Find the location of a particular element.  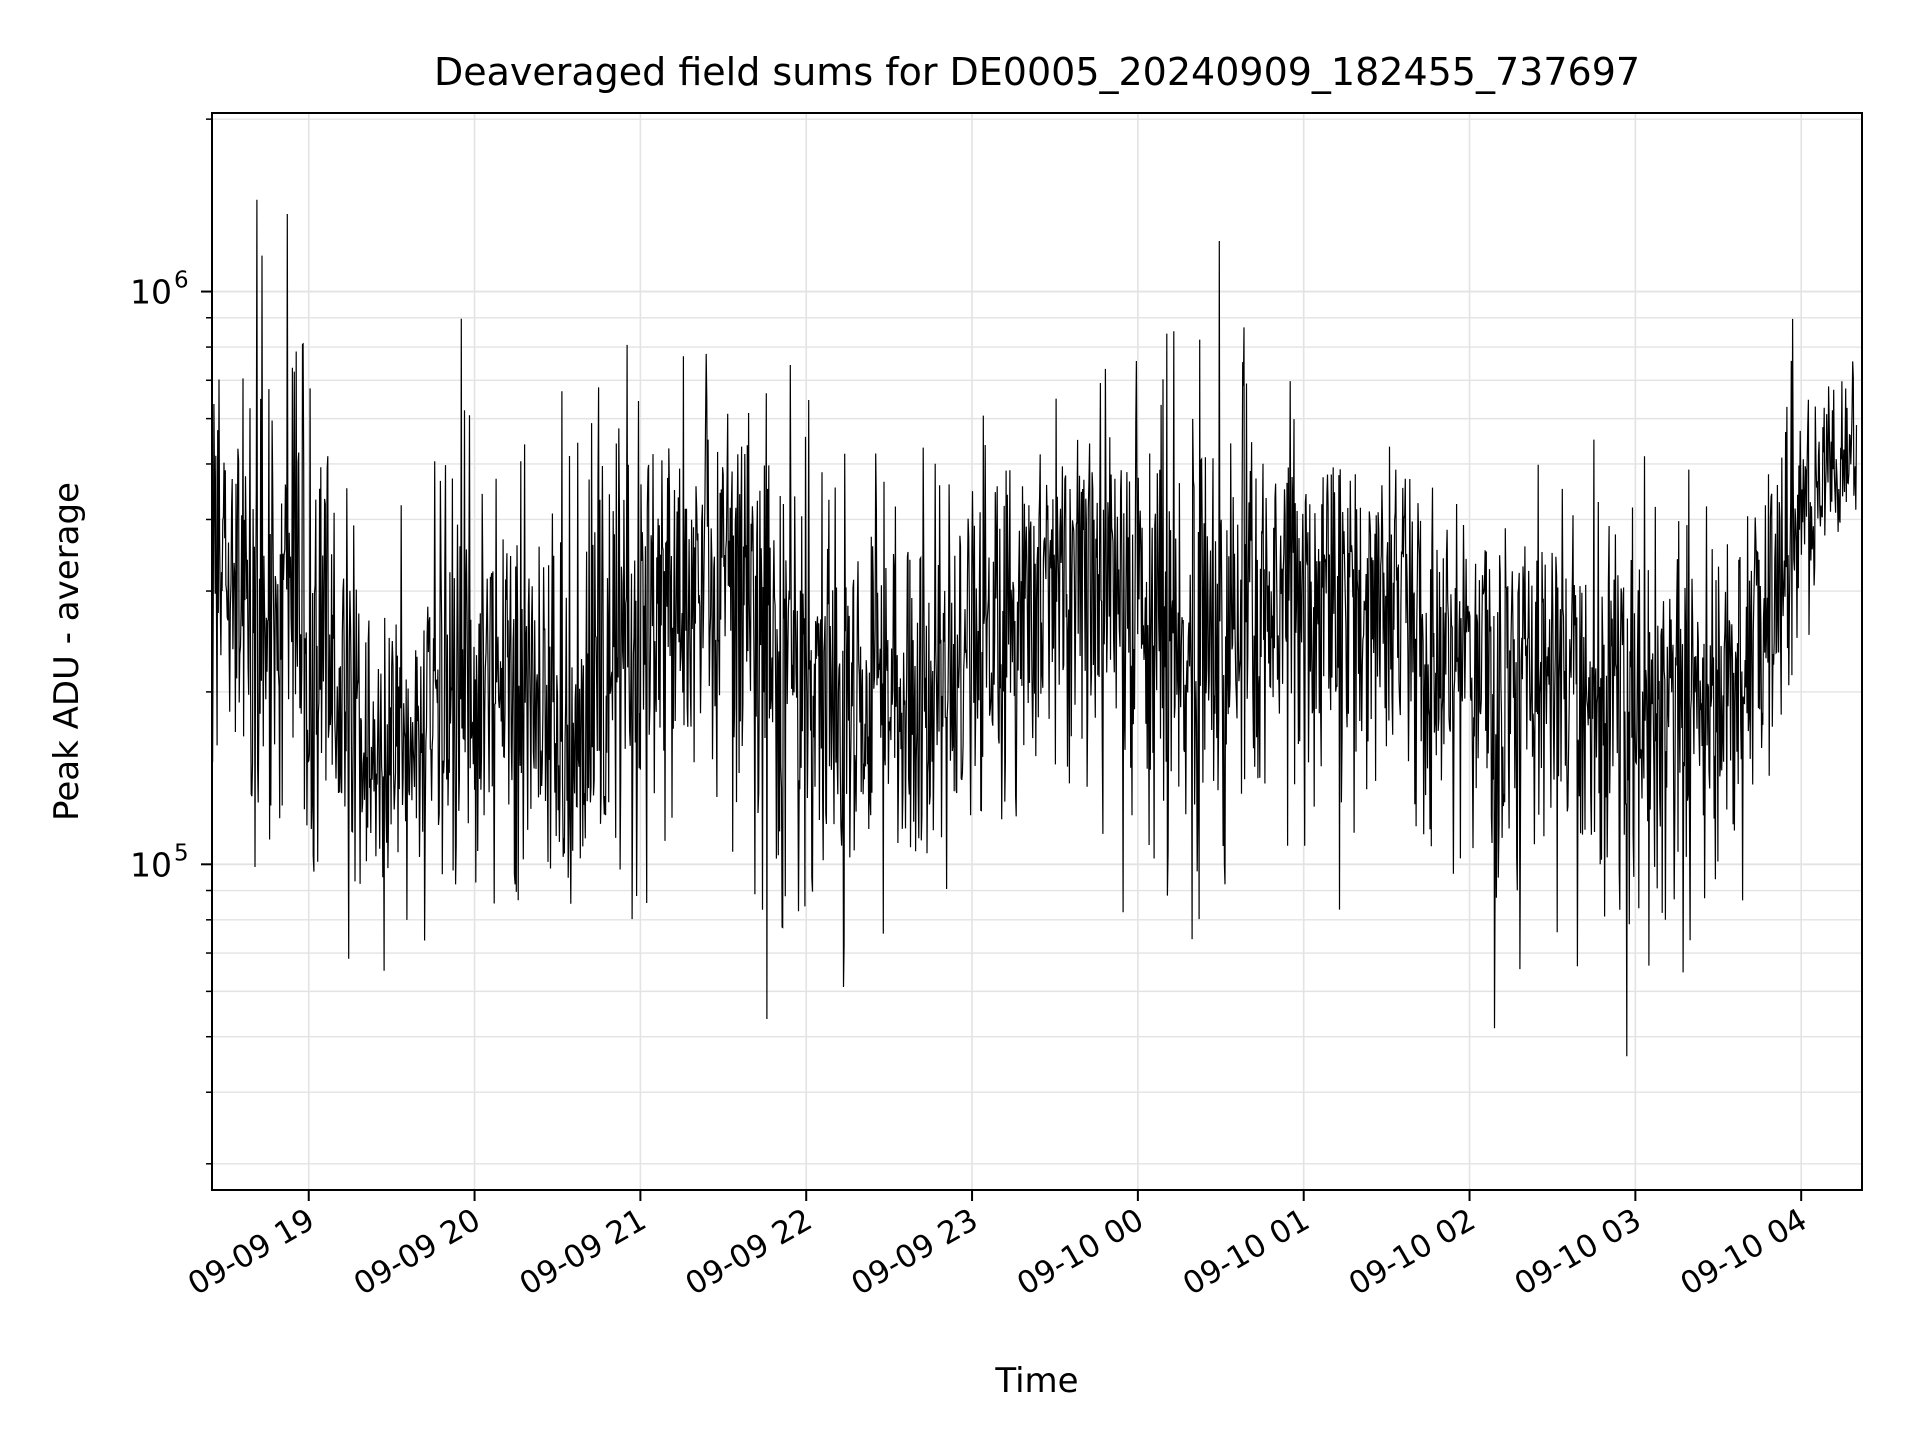

x-axis-label: Time is located at coordinates (1036, 1381).